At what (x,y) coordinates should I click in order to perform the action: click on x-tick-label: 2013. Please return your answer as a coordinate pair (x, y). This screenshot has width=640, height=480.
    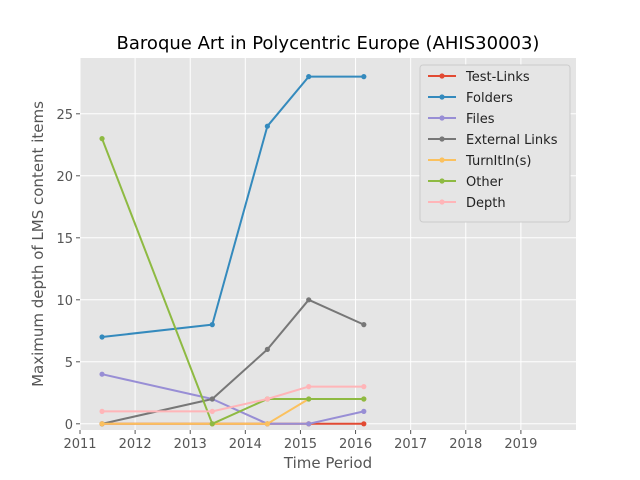
    Looking at the image, I should click on (190, 444).